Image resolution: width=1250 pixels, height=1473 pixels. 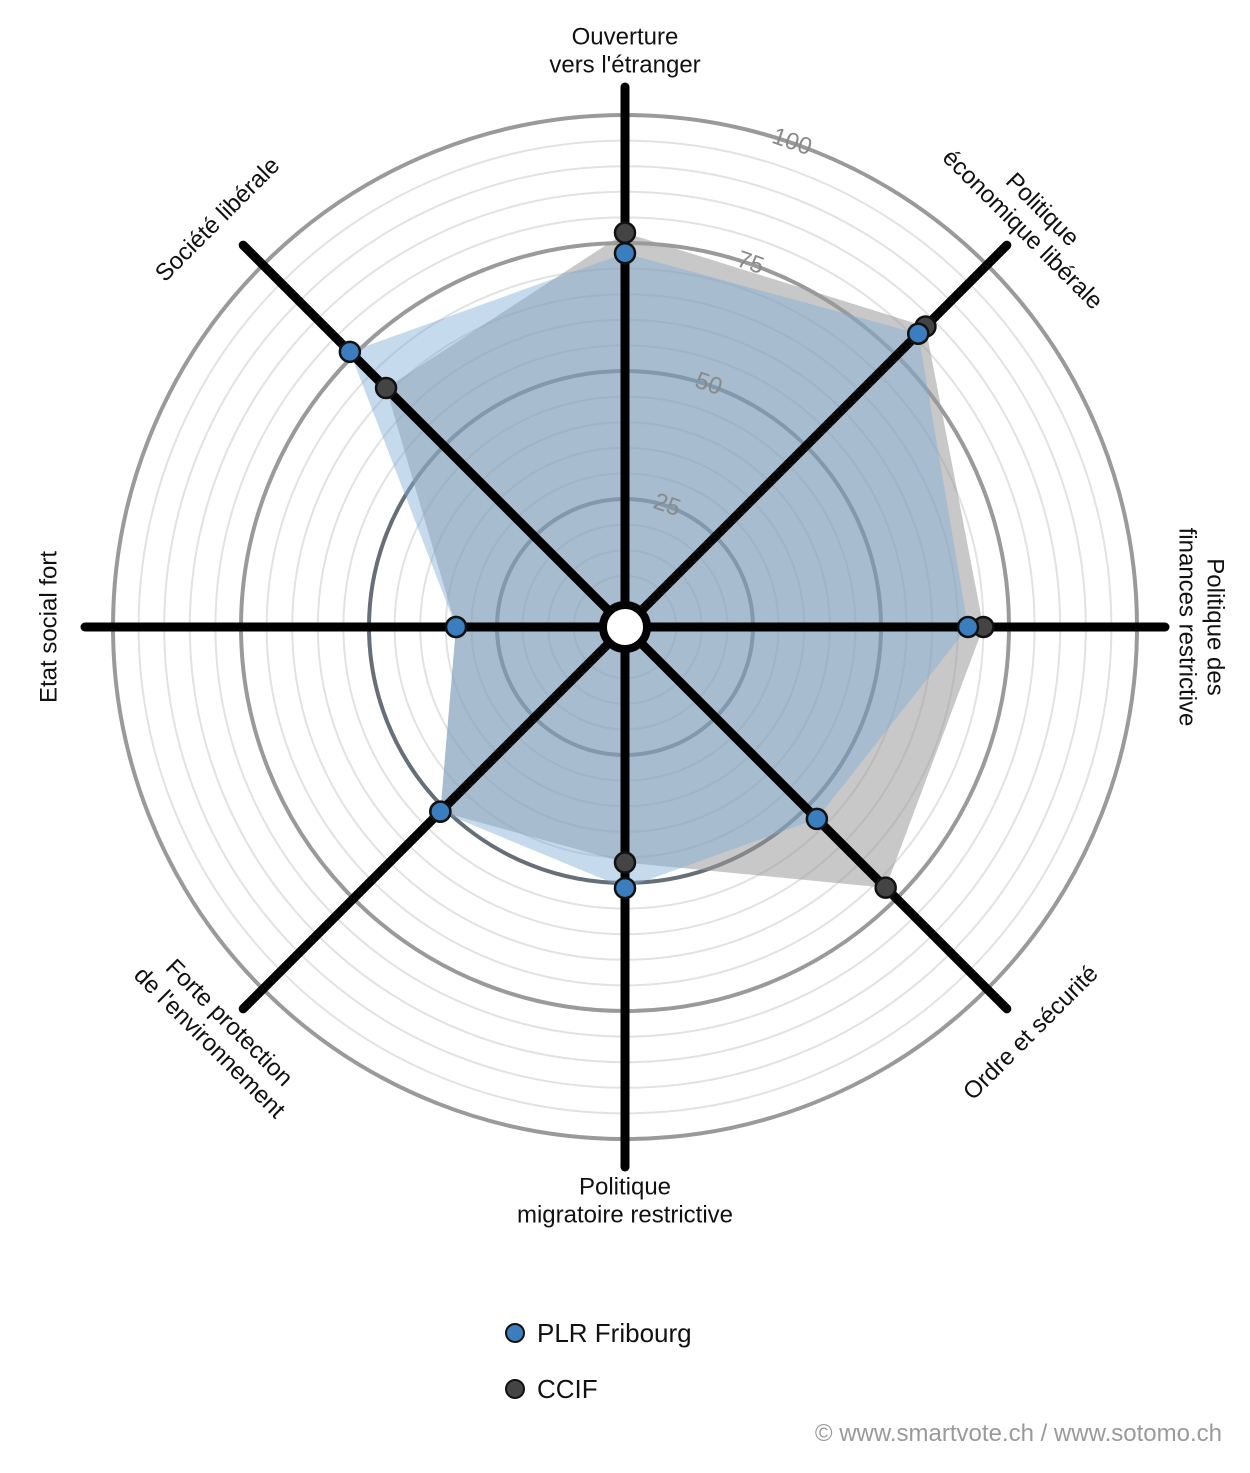 What do you see at coordinates (567, 1388) in the screenshot?
I see `legend-label-ccif: CCIF` at bounding box center [567, 1388].